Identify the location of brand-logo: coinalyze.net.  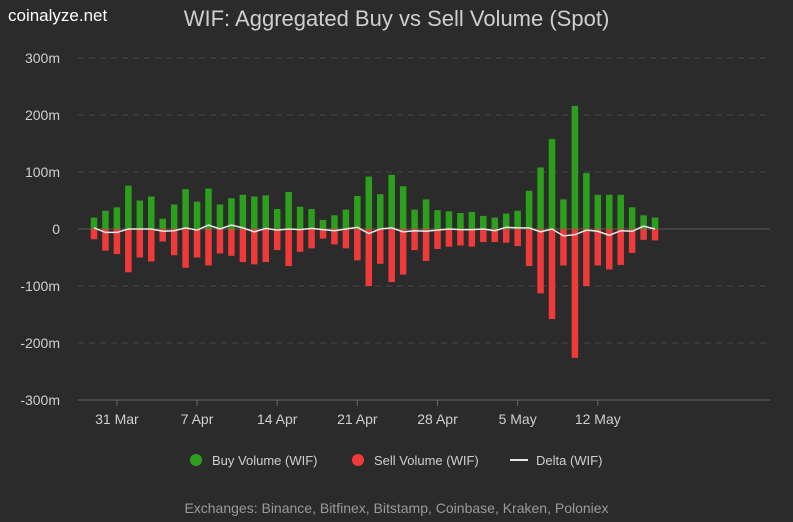
(58, 15).